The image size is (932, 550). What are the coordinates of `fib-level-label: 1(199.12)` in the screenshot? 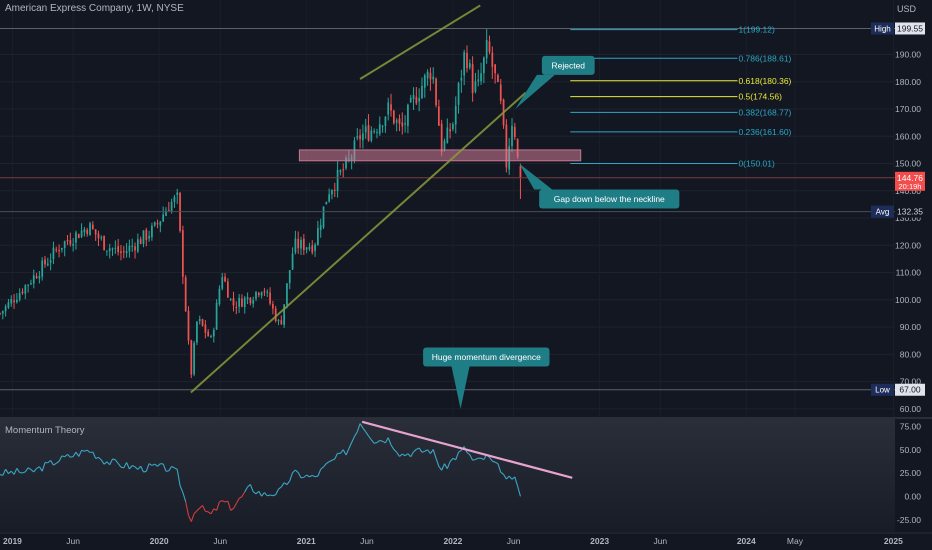 It's located at (756, 30).